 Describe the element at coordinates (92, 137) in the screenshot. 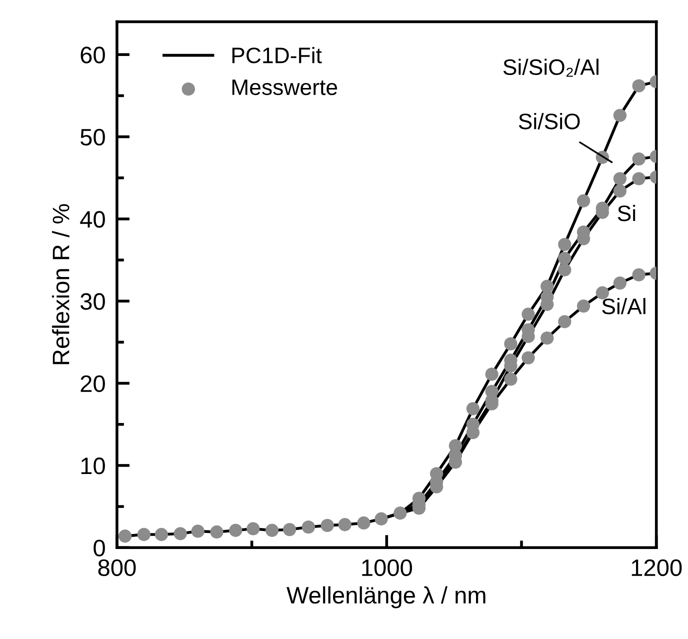

I see `y-tick-label: 50` at that location.